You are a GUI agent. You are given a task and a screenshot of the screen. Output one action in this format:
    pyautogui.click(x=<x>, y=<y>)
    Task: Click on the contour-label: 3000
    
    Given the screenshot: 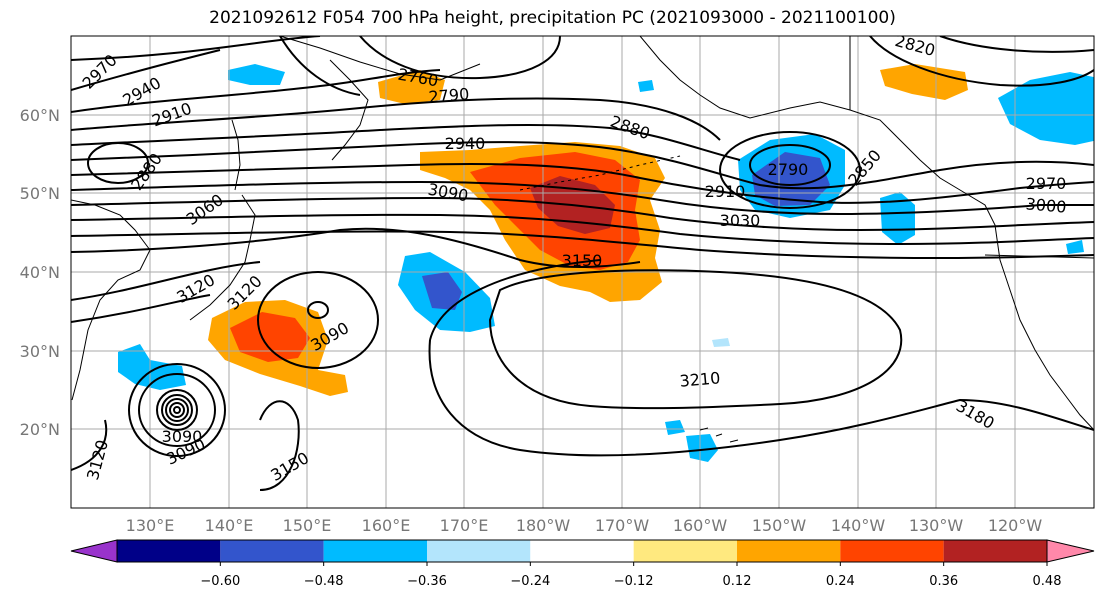 What is the action you would take?
    pyautogui.click(x=1046, y=205)
    